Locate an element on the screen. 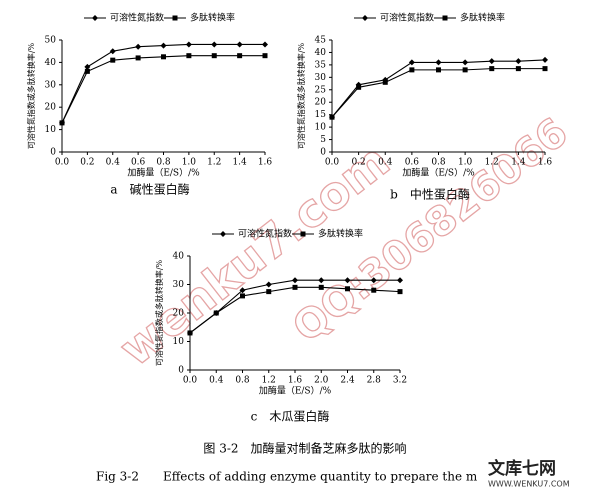 The width and height of the screenshot is (612, 492). logo-name: 文库七网 is located at coordinates (522, 468).